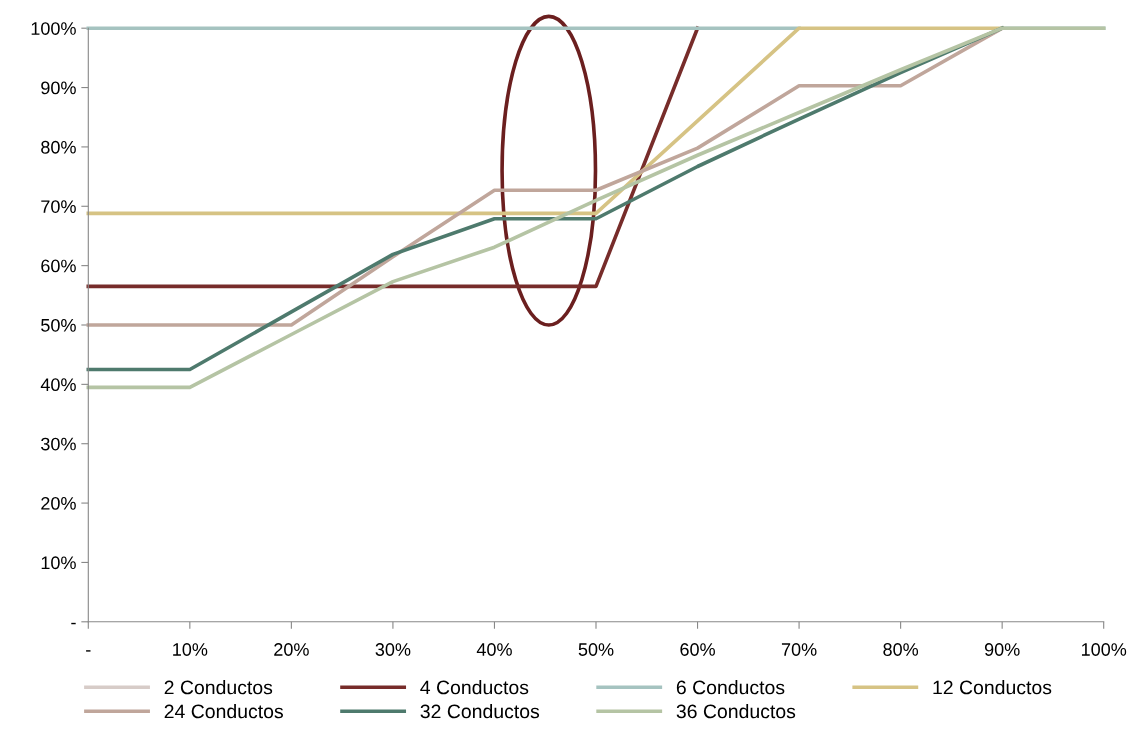 Image resolution: width=1132 pixels, height=742 pixels. I want to click on y-tick-label: 60%, so click(58, 266).